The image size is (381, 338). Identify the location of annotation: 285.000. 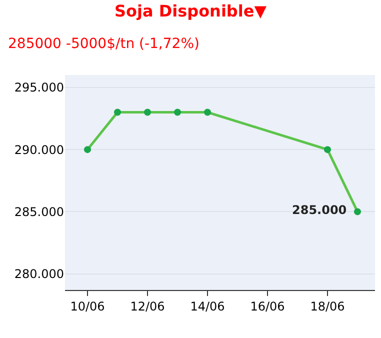
(319, 210).